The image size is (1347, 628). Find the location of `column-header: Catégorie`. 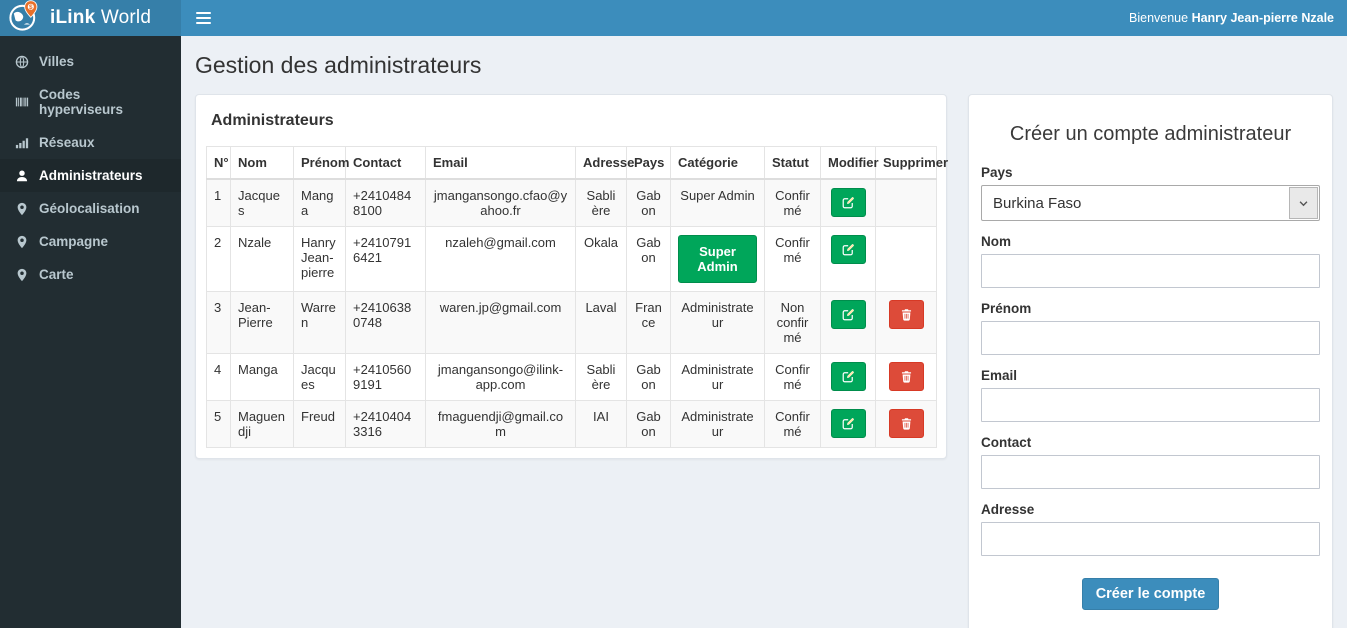

column-header: Catégorie is located at coordinates (717, 163).